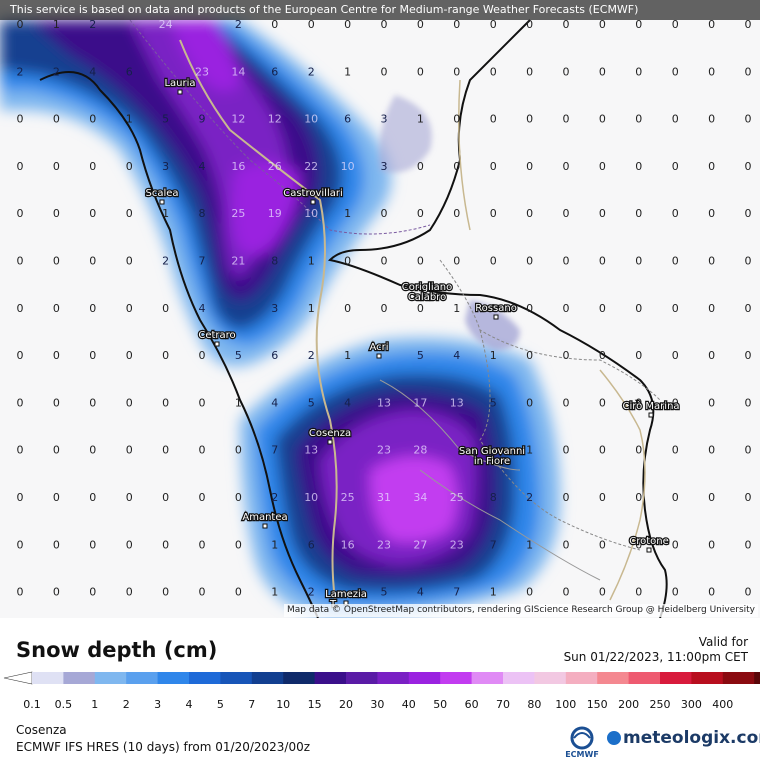 This screenshot has height=760, width=760. Describe the element at coordinates (655, 657) in the screenshot. I see `valid-time: Sun 01/22/2023, 11:00pm CET` at that location.